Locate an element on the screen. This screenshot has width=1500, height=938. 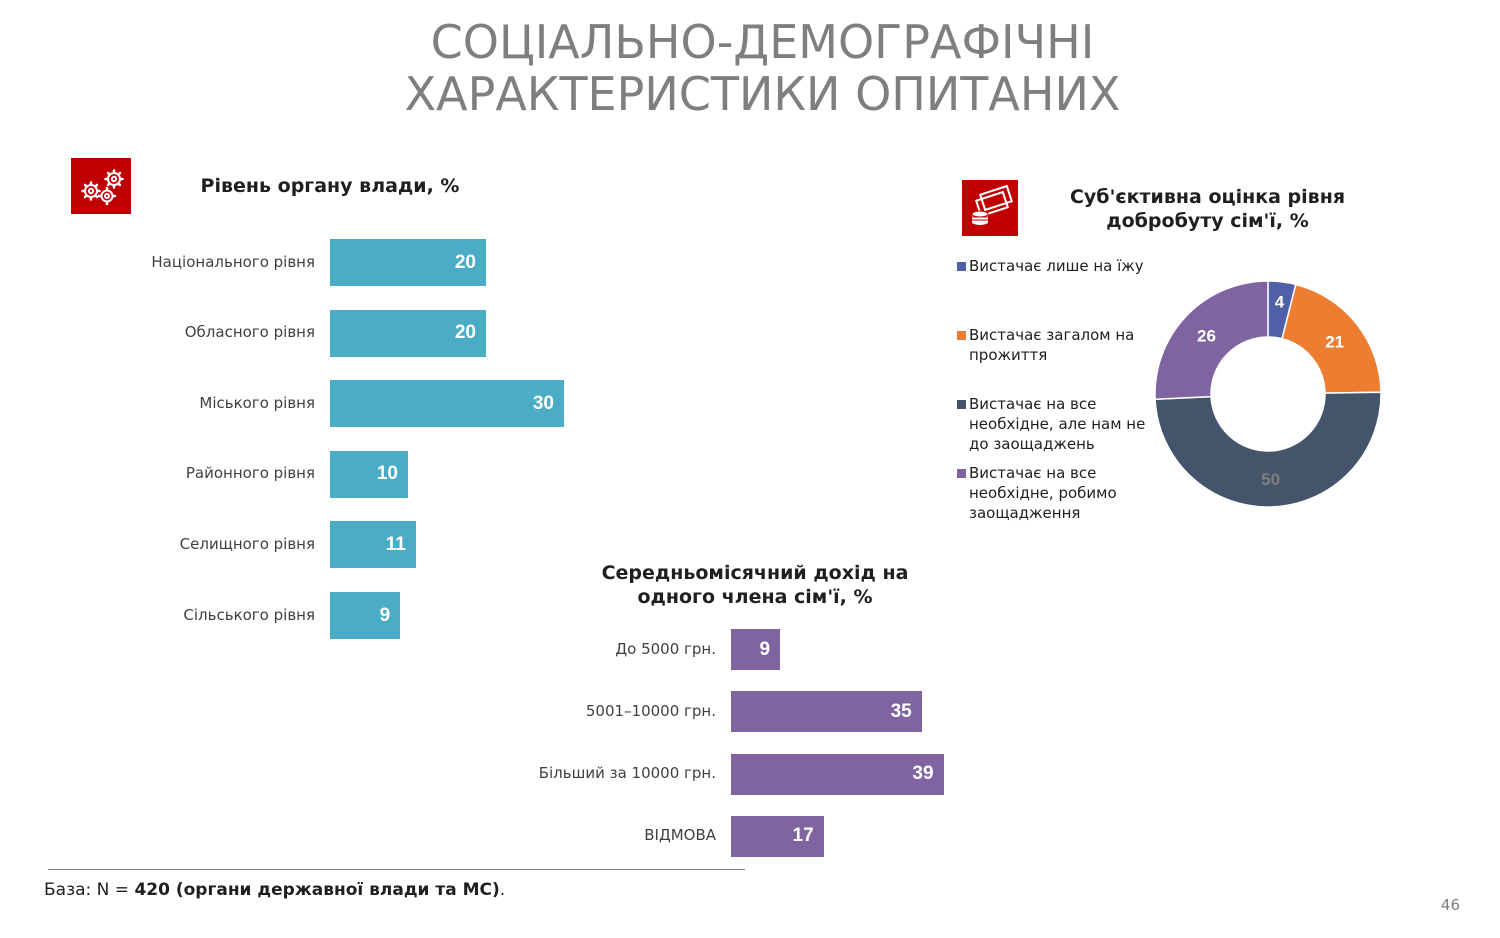
bar-value-label: 30 is located at coordinates (543, 403).